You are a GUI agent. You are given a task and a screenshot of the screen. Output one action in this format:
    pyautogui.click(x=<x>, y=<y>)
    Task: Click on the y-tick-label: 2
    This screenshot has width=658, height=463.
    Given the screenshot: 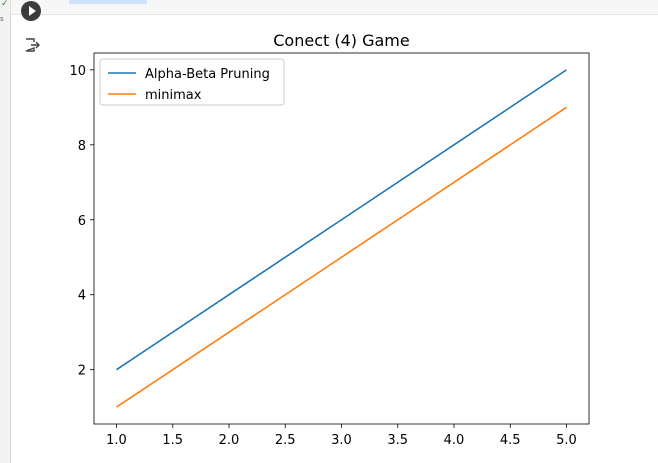 What is the action you would take?
    pyautogui.click(x=82, y=371)
    